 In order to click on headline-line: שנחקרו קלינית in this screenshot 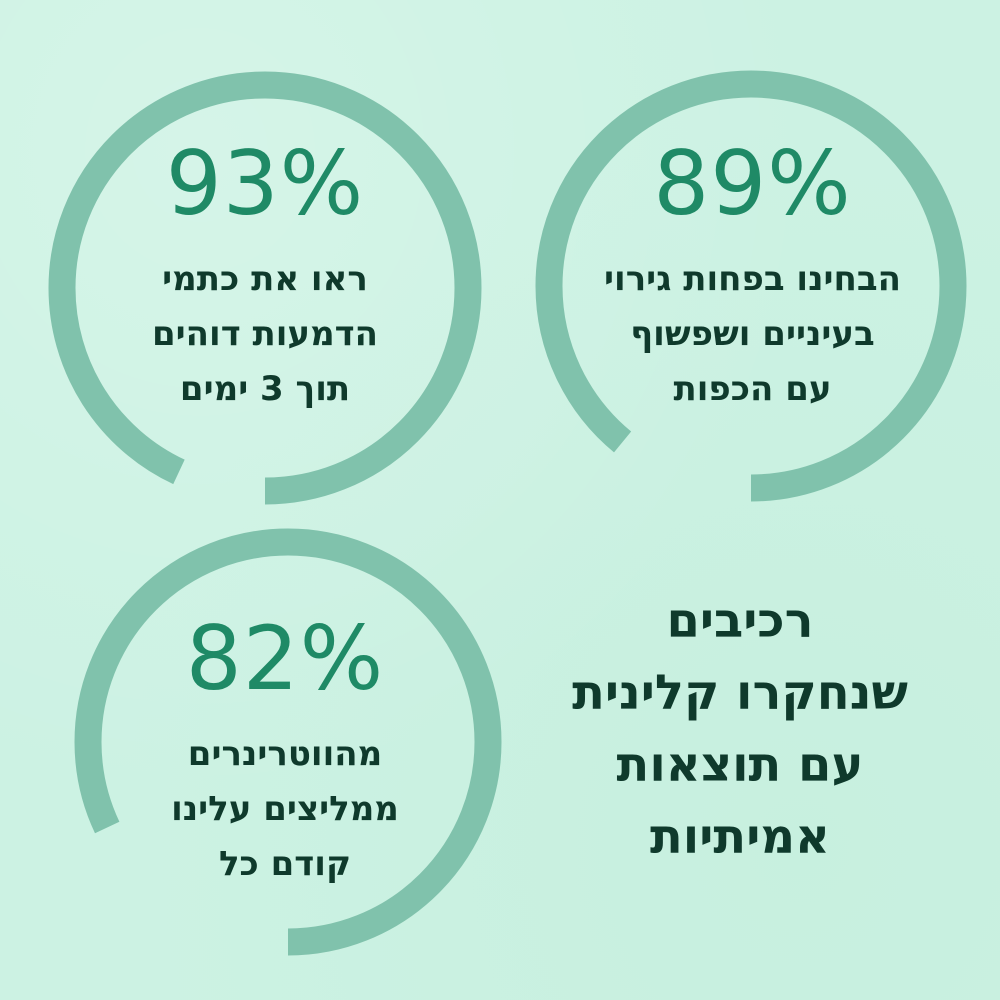, I will do `click(740, 693)`.